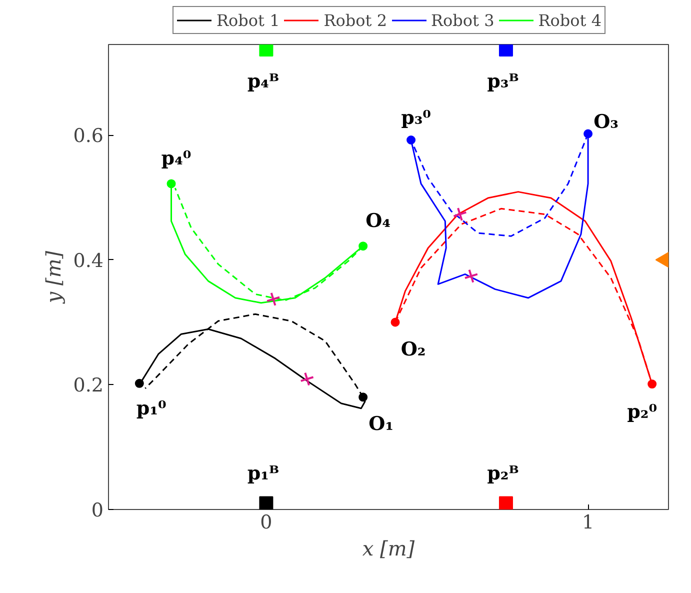  Describe the element at coordinates (88, 385) in the screenshot. I see `y-tick-label: 0.2` at that location.